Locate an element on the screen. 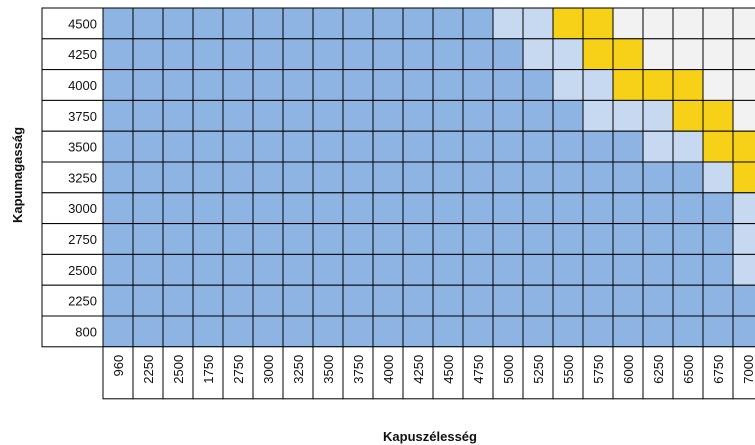 This screenshot has height=445, width=755. column-label: 4250 is located at coordinates (418, 369).